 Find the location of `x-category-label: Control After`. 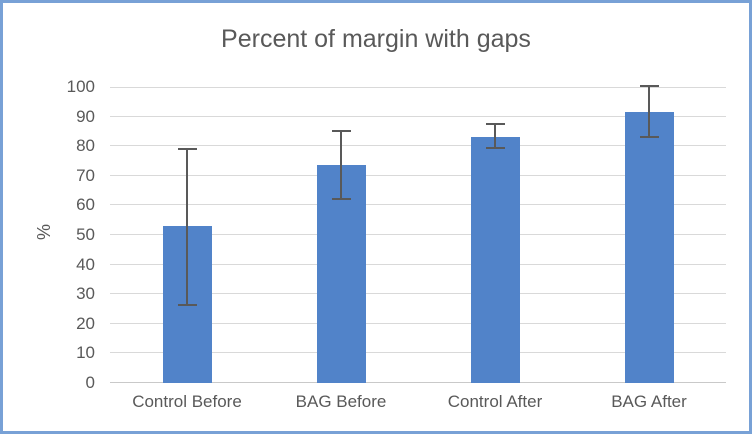

x-category-label: Control After is located at coordinates (495, 401).